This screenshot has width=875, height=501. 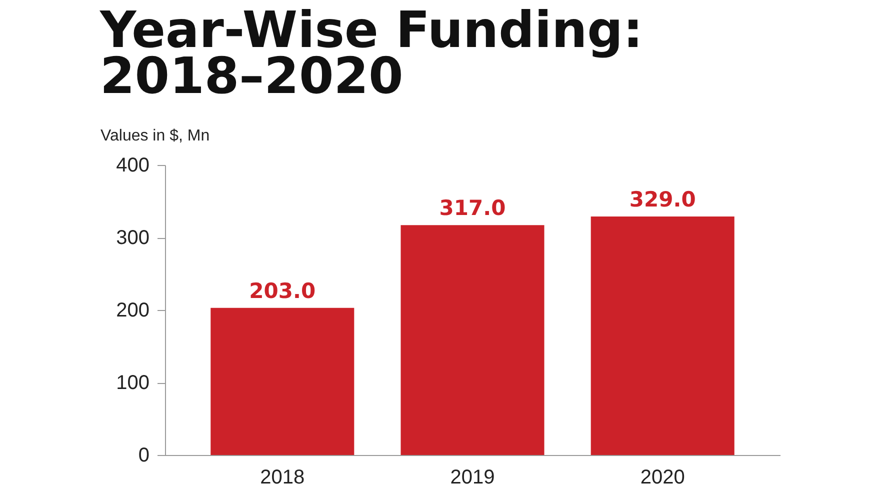 I want to click on y-tick-label: 100, so click(x=133, y=383).